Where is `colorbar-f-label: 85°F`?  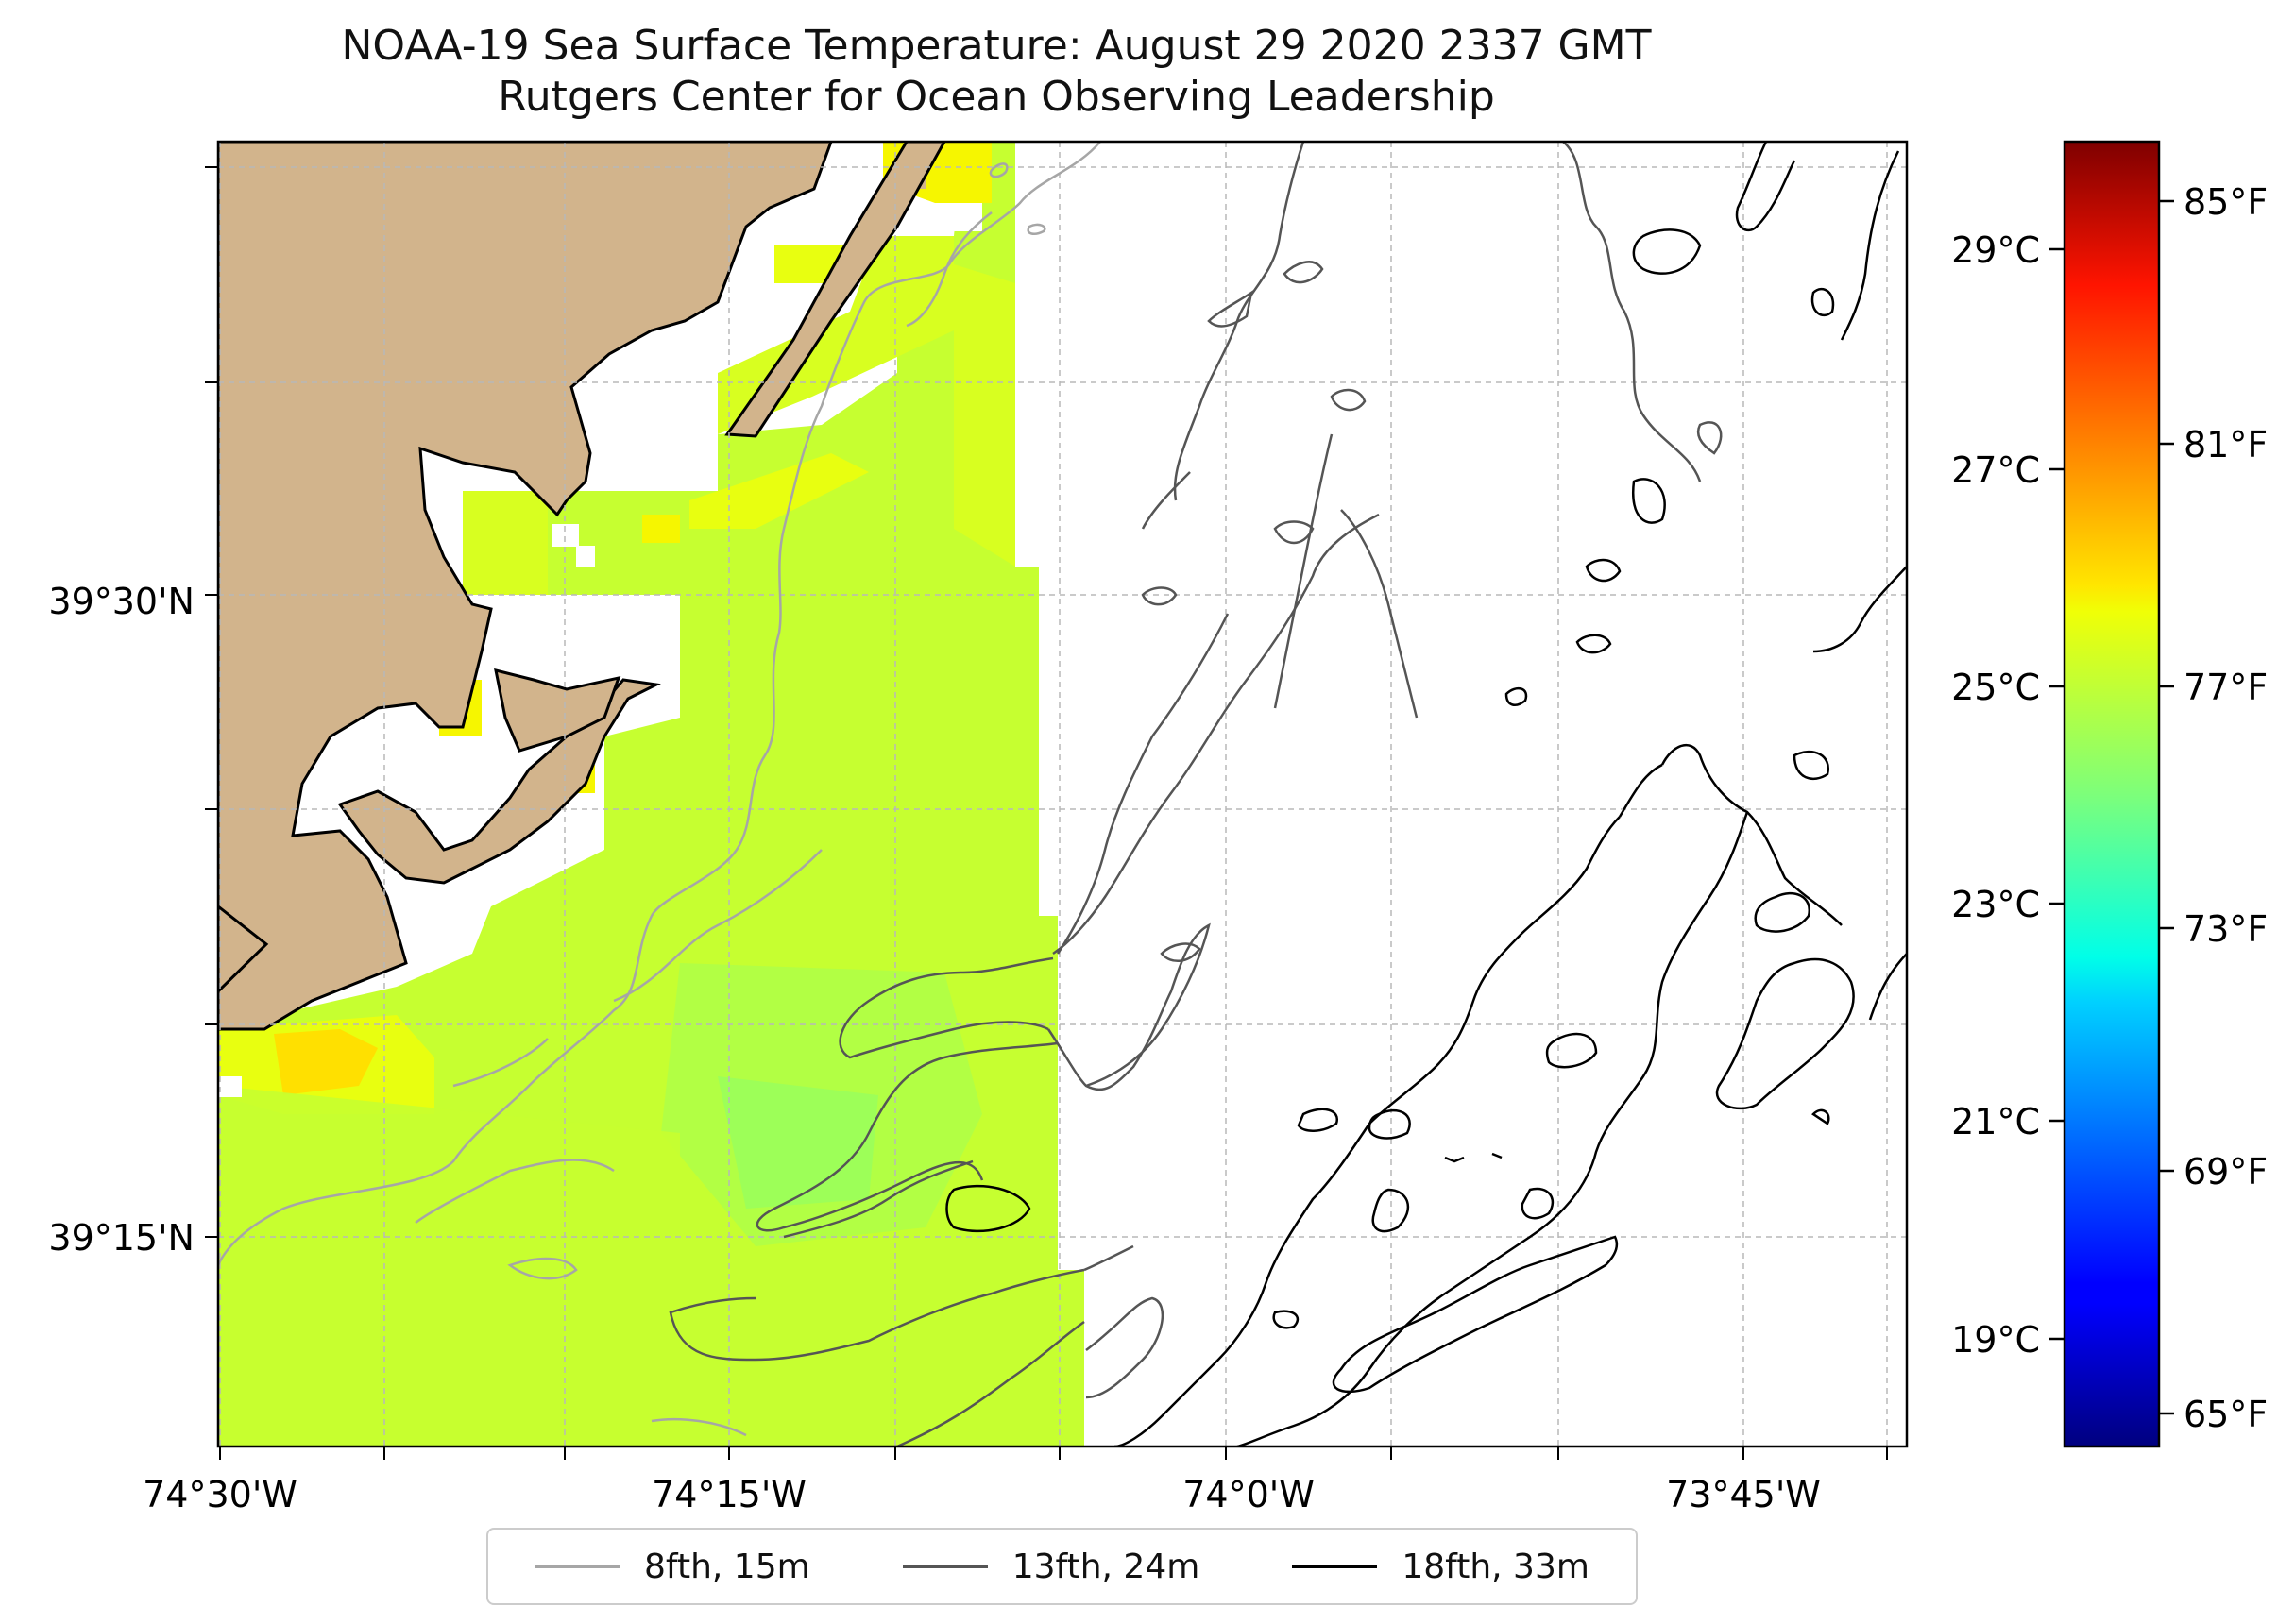 colorbar-f-label: 85°F is located at coordinates (2226, 202).